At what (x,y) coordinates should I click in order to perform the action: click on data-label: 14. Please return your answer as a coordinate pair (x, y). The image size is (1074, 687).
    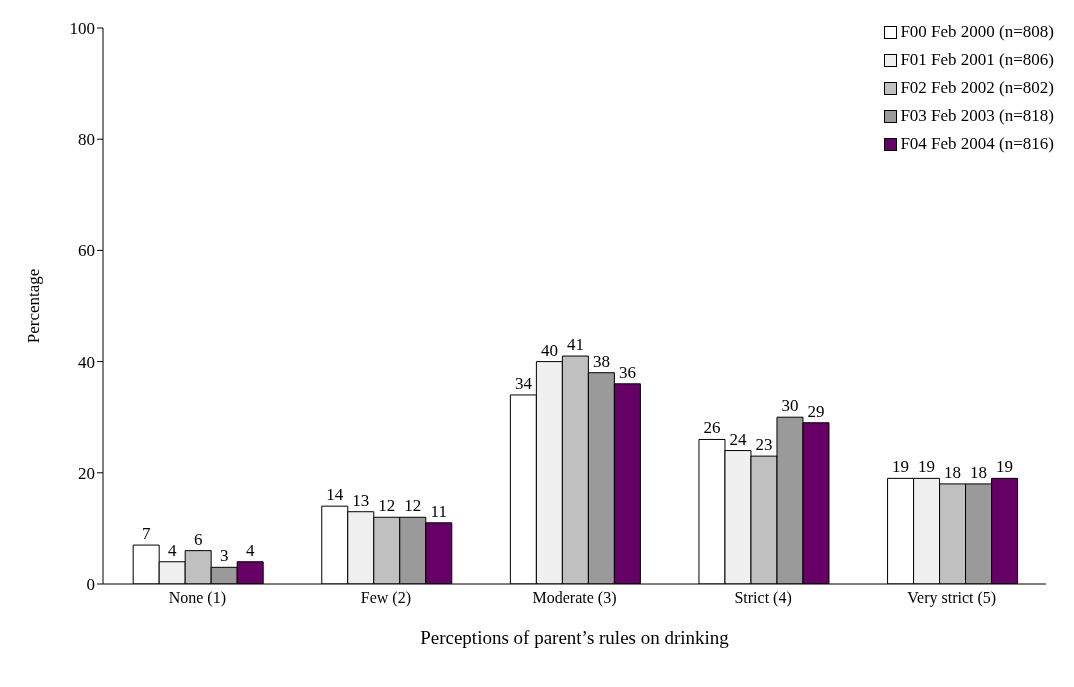
    Looking at the image, I should click on (335, 495).